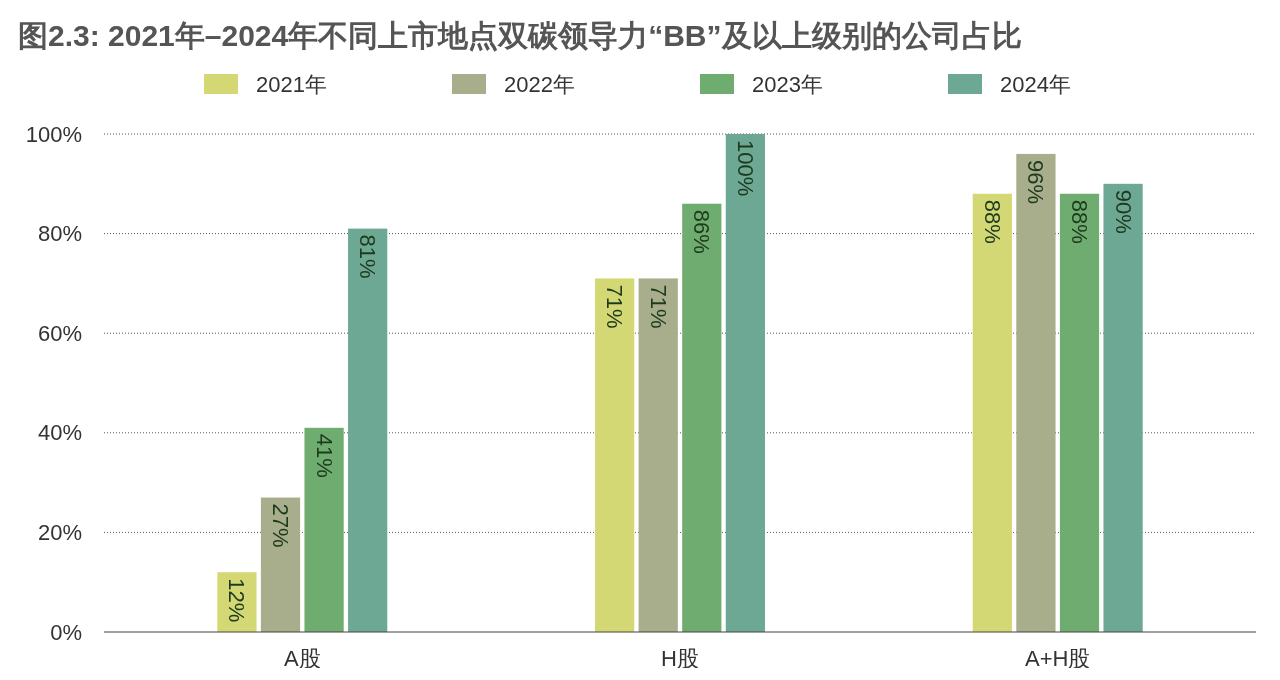 This screenshot has width=1280, height=680. Describe the element at coordinates (66, 632) in the screenshot. I see `y-tick-label: 0%` at that location.